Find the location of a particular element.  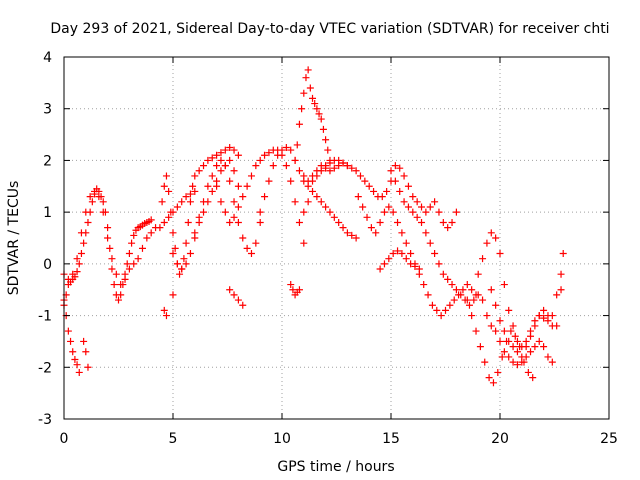

y-tick-label: 0 is located at coordinates (47, 265).